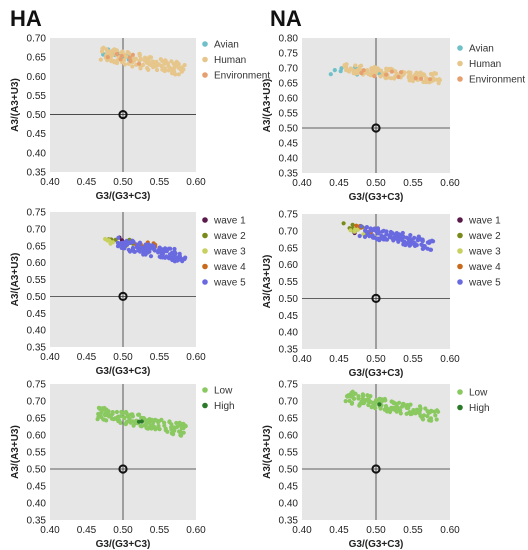  I want to click on y-tick-label: 0.50, so click(37, 470).